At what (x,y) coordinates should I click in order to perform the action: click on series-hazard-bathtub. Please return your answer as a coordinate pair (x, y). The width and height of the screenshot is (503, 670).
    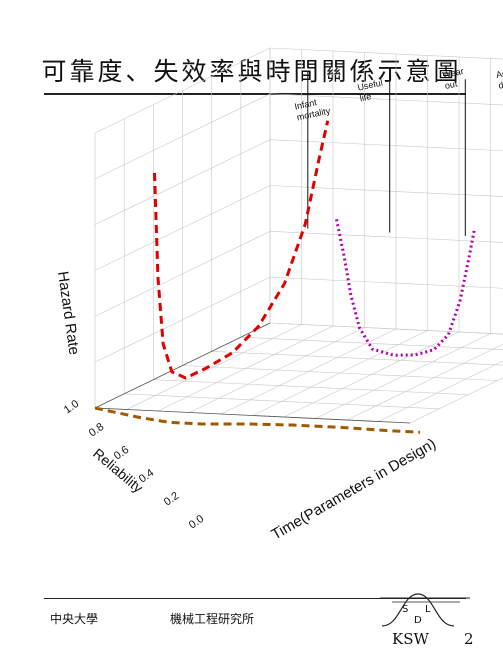
    Looking at the image, I should click on (241, 250).